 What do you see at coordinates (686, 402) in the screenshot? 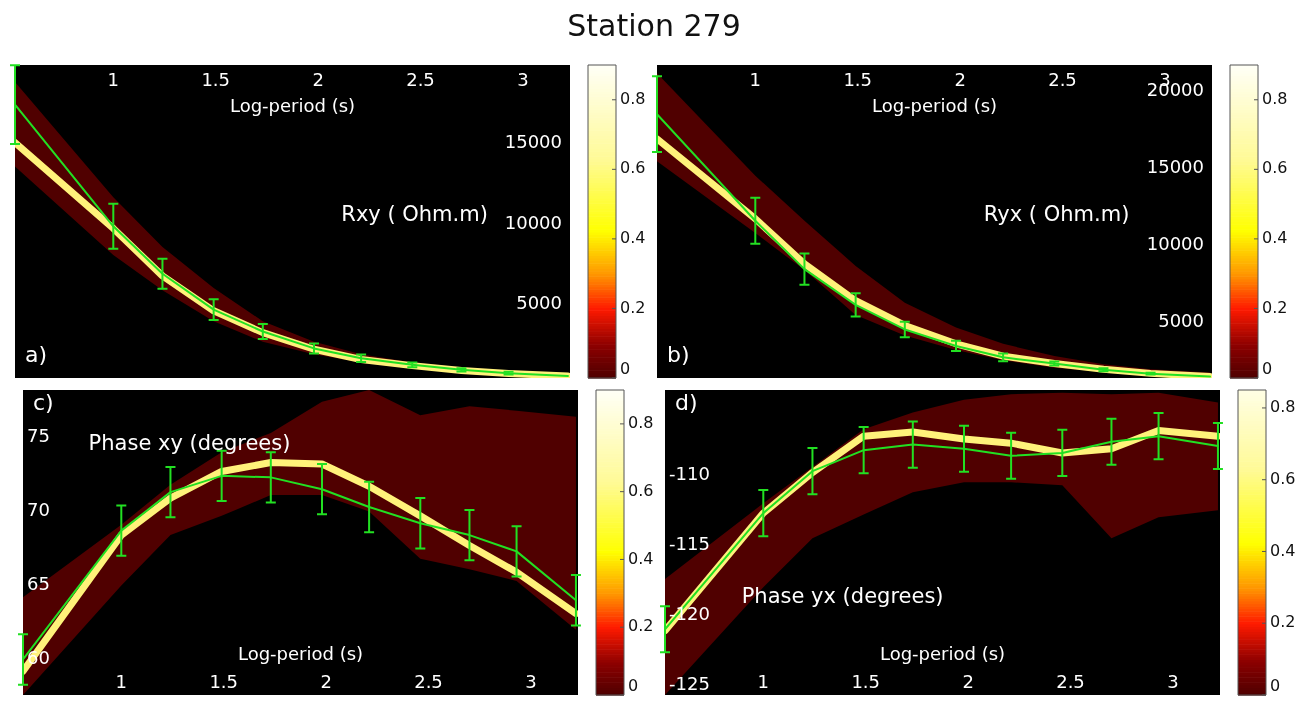
I see `annotation: d)` at bounding box center [686, 402].